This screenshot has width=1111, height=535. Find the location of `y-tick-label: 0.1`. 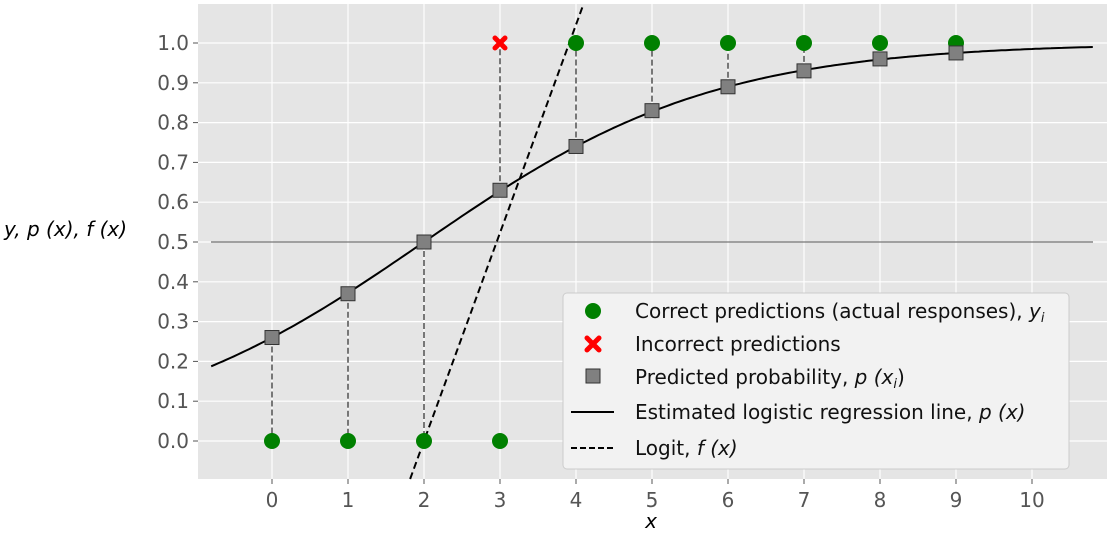

y-tick-label: 0.1 is located at coordinates (173, 401).